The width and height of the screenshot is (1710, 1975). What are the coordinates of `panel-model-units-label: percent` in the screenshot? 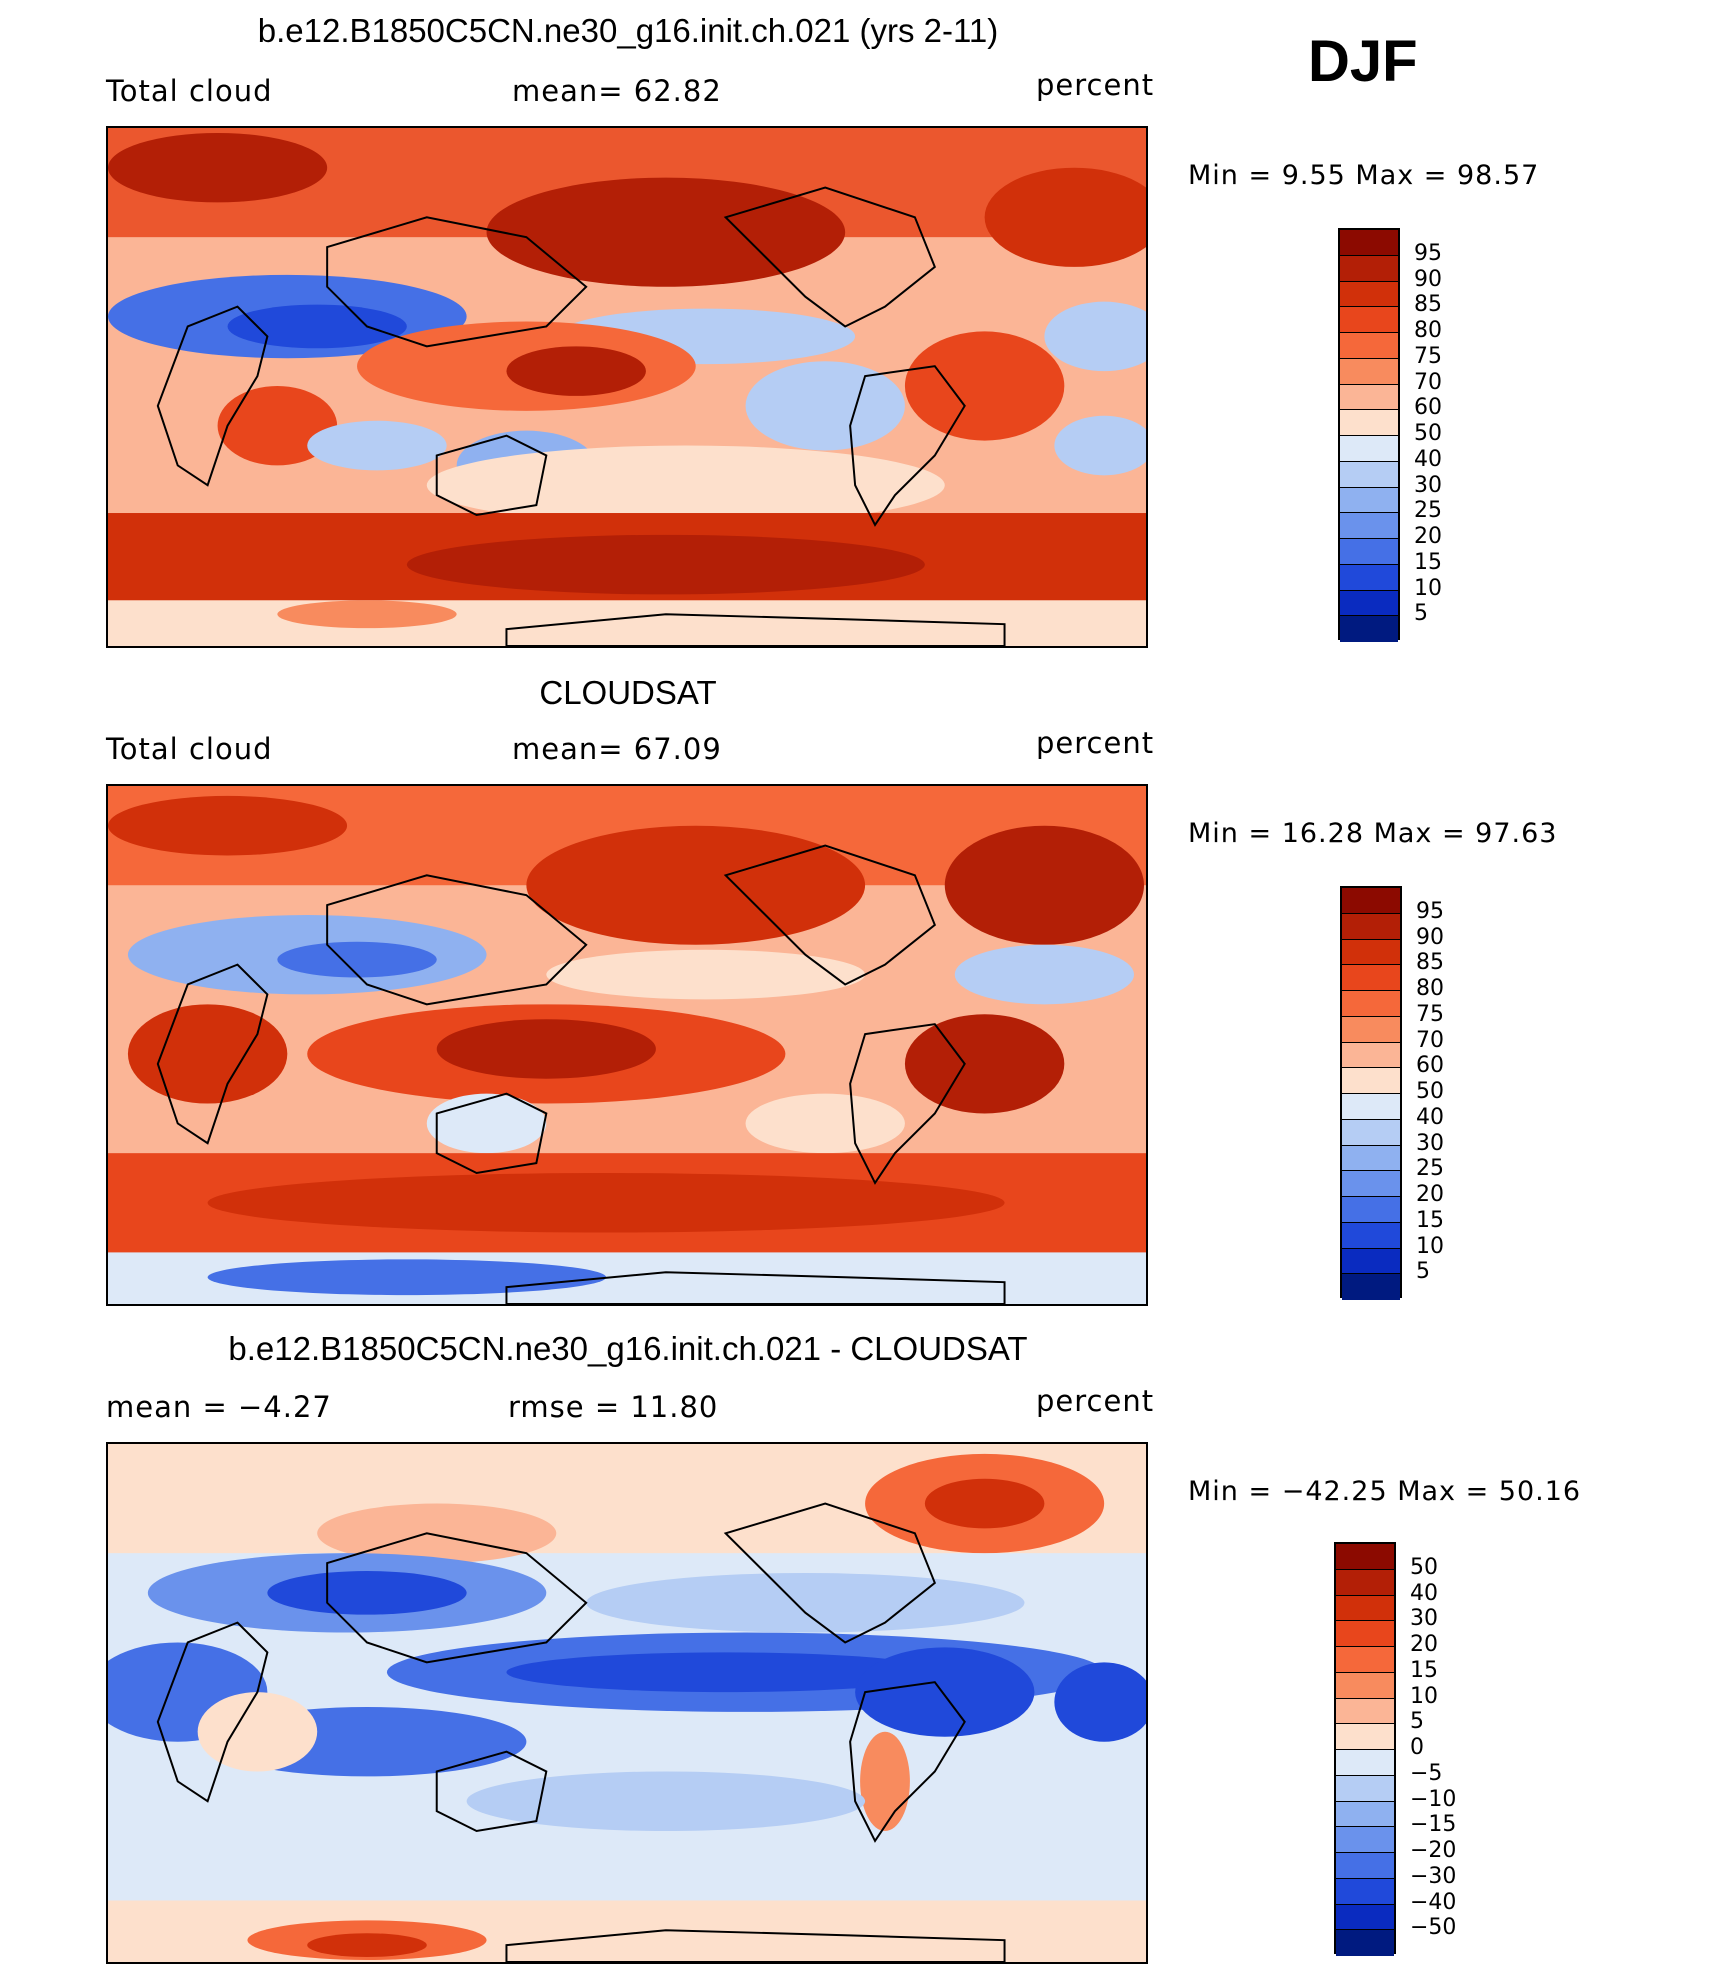 It's located at (1095, 85).